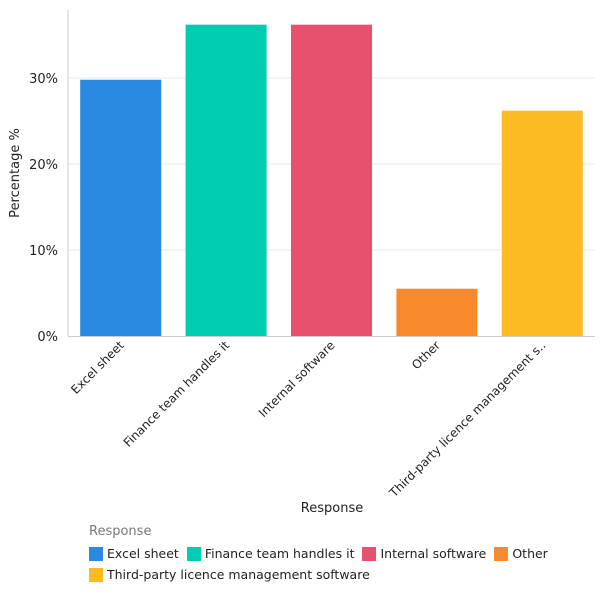 The image size is (600, 600). What do you see at coordinates (297, 379) in the screenshot?
I see `x-tick-label: Internal software` at bounding box center [297, 379].